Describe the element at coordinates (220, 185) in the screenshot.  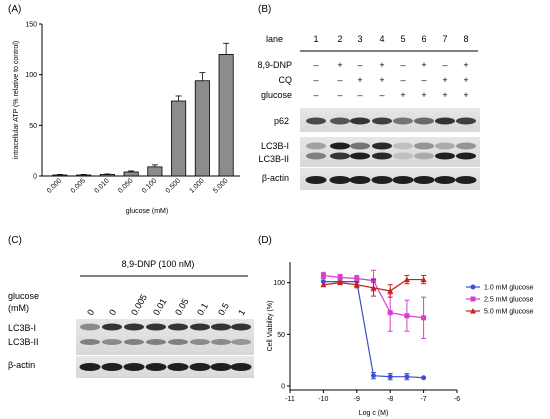
I see `x-tick-label: 5.000` at that location.